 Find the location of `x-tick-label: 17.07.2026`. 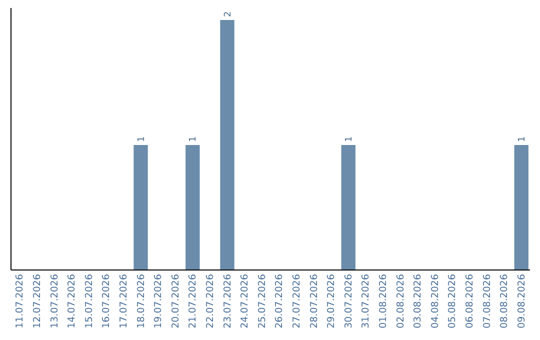

x-tick-label: 17.07.2026 is located at coordinates (124, 301).